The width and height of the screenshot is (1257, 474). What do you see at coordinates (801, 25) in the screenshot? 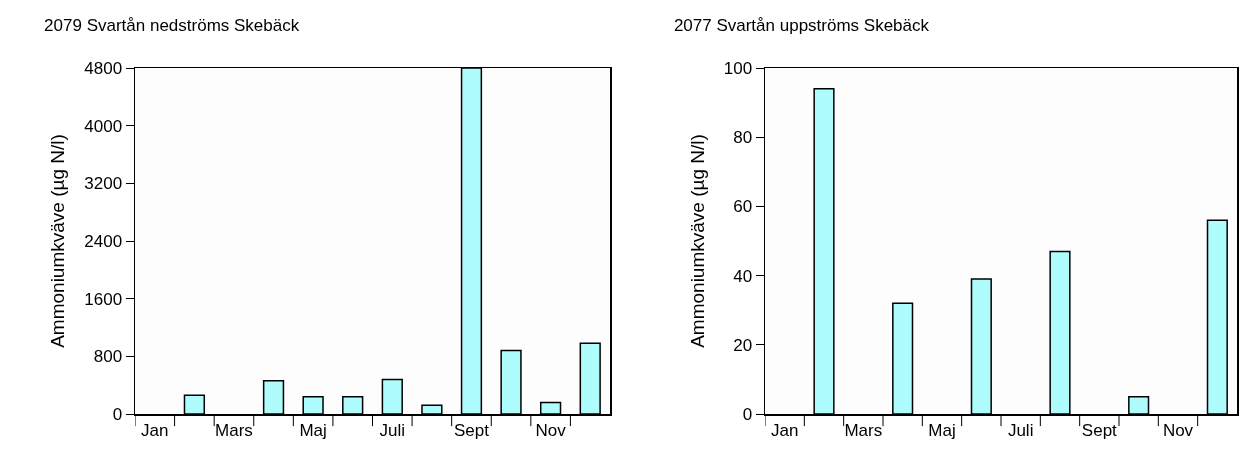
I see `chart-title: 2077 Svartån uppströms Skebäck` at bounding box center [801, 25].